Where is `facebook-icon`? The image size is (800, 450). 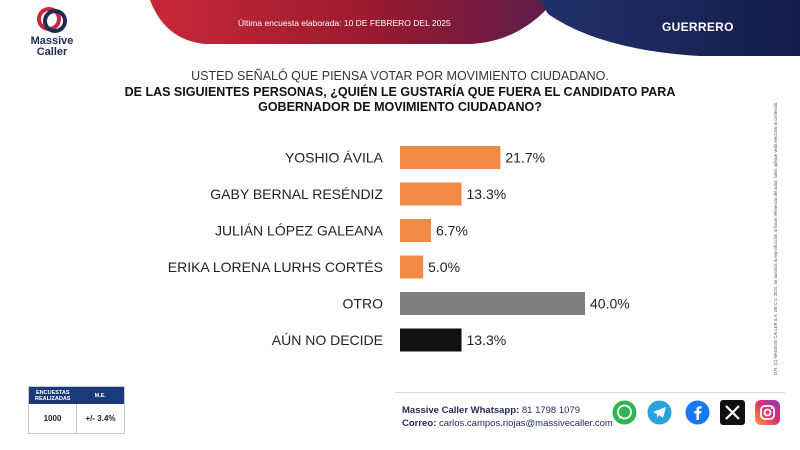
facebook-icon is located at coordinates (697, 412).